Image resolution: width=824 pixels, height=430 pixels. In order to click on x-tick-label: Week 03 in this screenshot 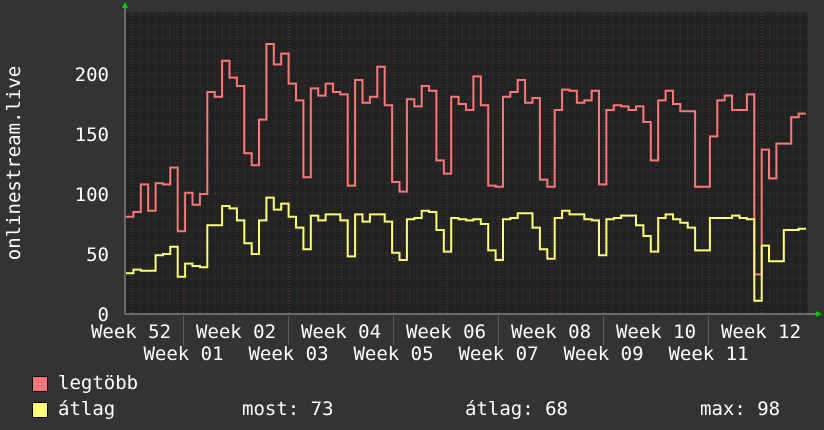, I will do `click(288, 354)`.